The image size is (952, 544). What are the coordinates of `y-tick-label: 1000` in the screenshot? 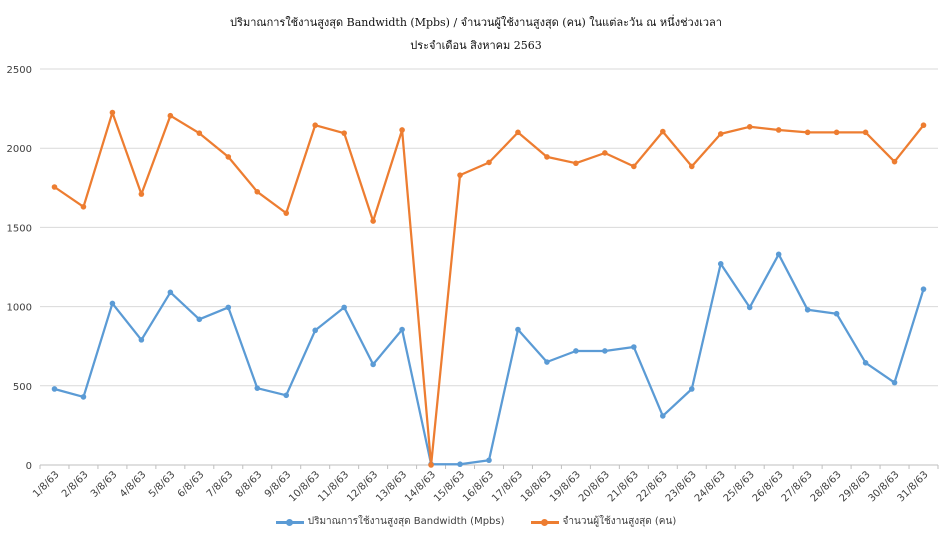 It's located at (19, 308).